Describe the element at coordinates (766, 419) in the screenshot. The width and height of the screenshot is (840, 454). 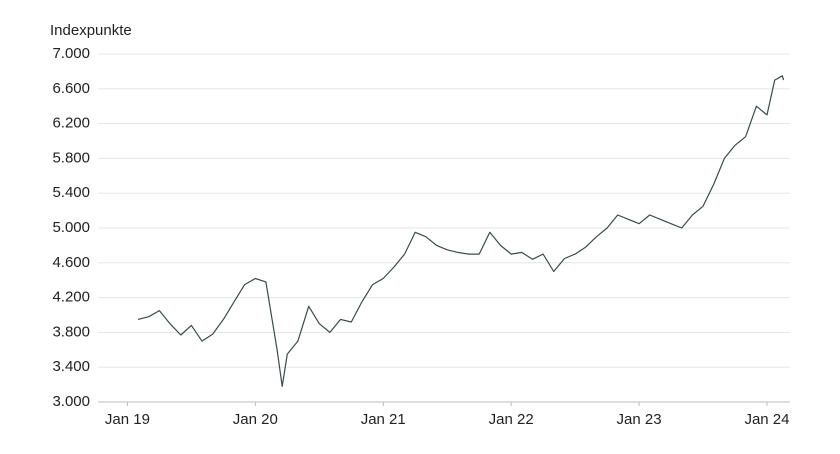
I see `x-tick-label: Jan 24` at that location.